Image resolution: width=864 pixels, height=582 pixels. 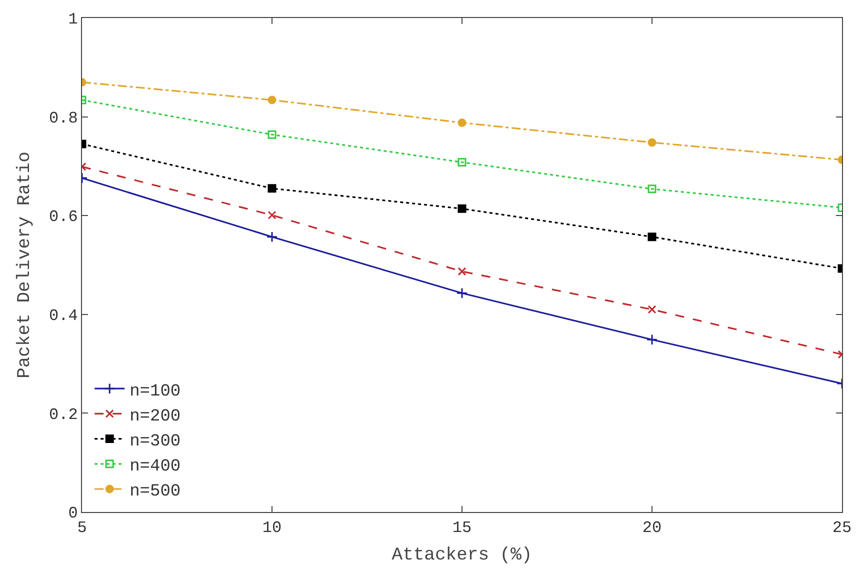 I want to click on x-tick-label: 25, so click(x=842, y=528).